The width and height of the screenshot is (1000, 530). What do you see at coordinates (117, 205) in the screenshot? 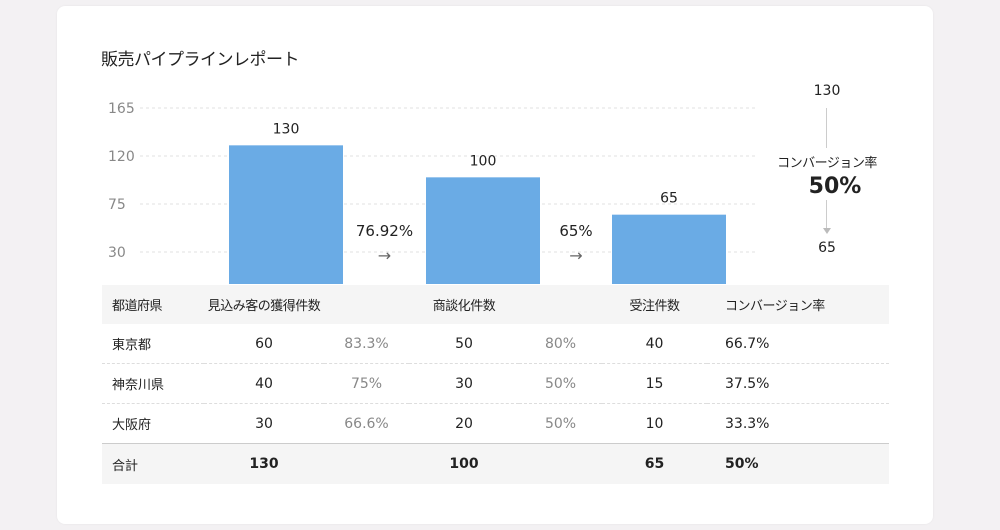
I see `y-tick-label: 75` at bounding box center [117, 205].